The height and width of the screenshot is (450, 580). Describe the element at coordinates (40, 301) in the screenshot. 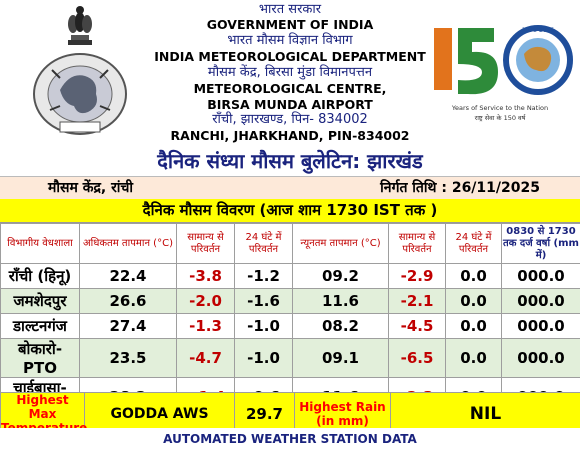

I see `station-name: जमशेदपुर` at that location.